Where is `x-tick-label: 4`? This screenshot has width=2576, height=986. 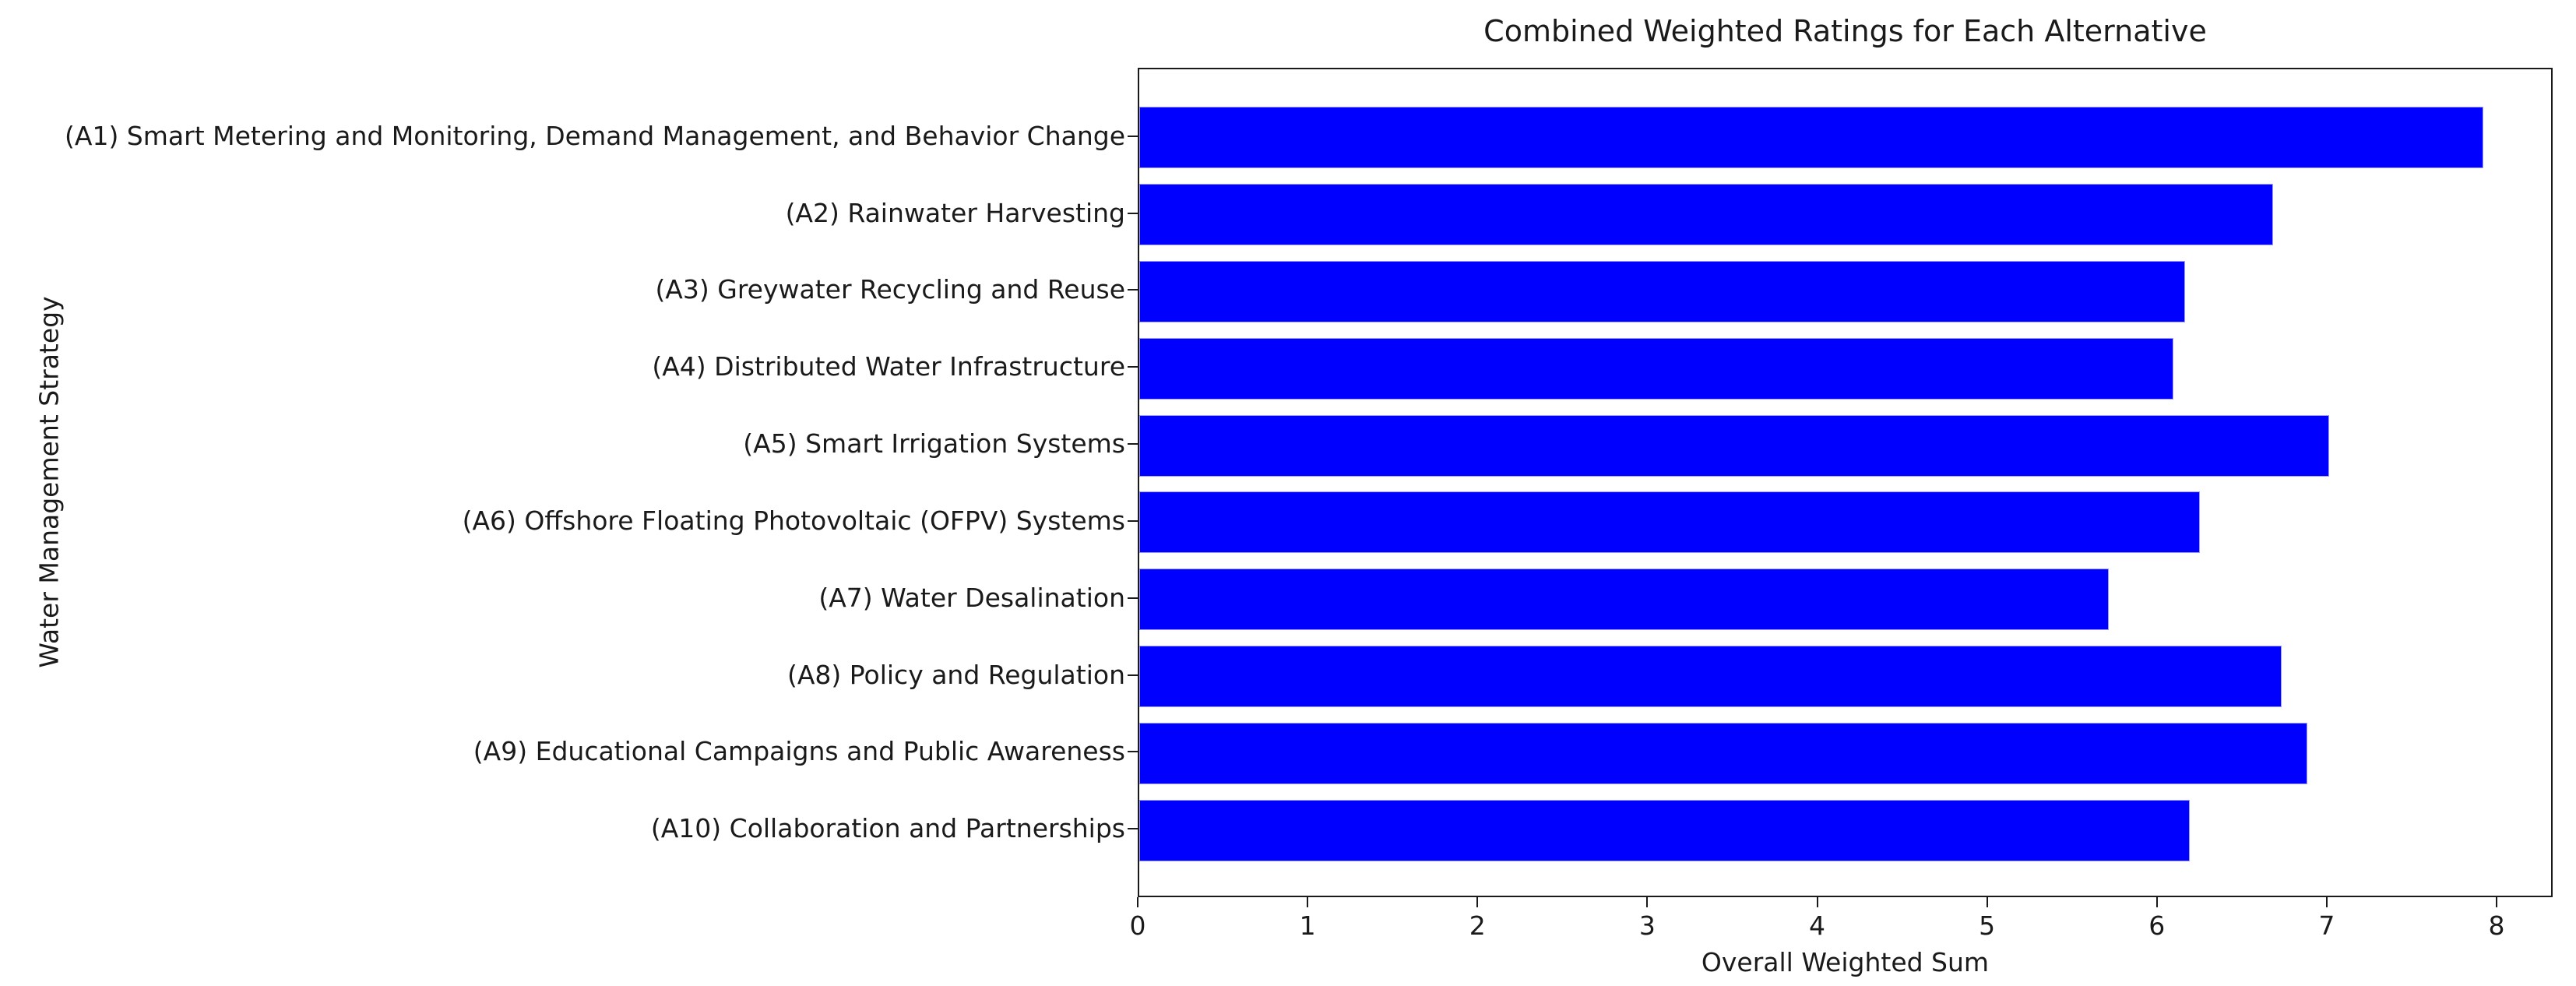 x-tick-label: 4 is located at coordinates (1817, 925).